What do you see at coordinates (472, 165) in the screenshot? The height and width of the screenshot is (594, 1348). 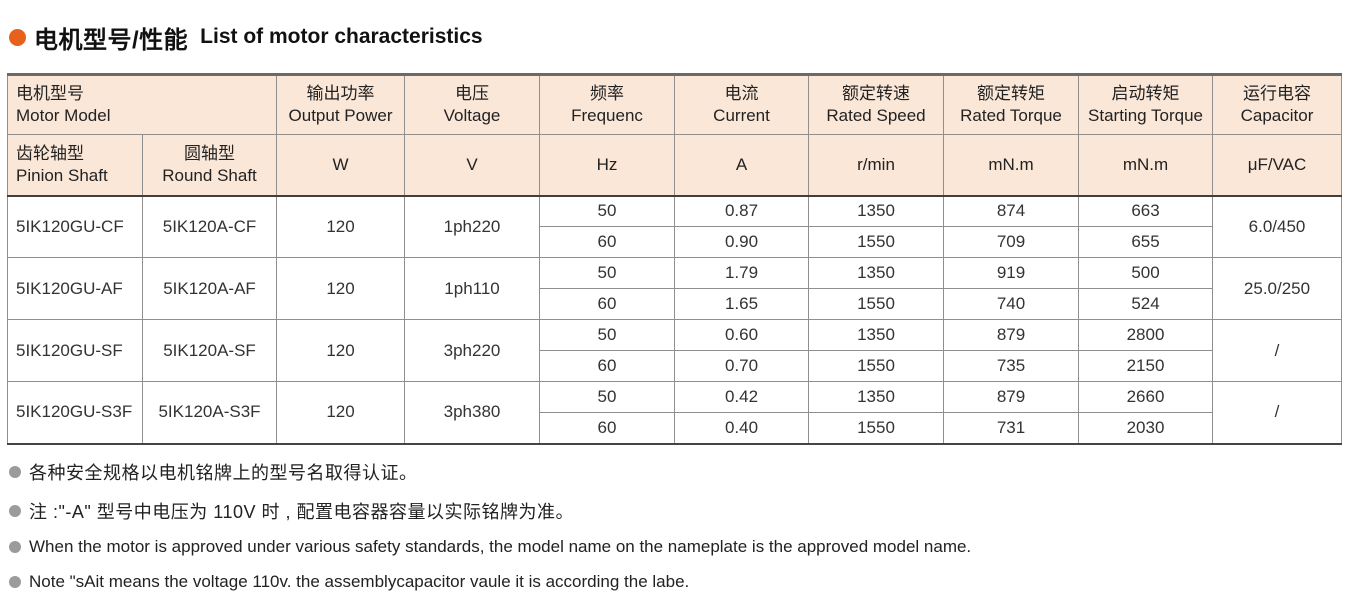 I see `unit-voltage: V` at bounding box center [472, 165].